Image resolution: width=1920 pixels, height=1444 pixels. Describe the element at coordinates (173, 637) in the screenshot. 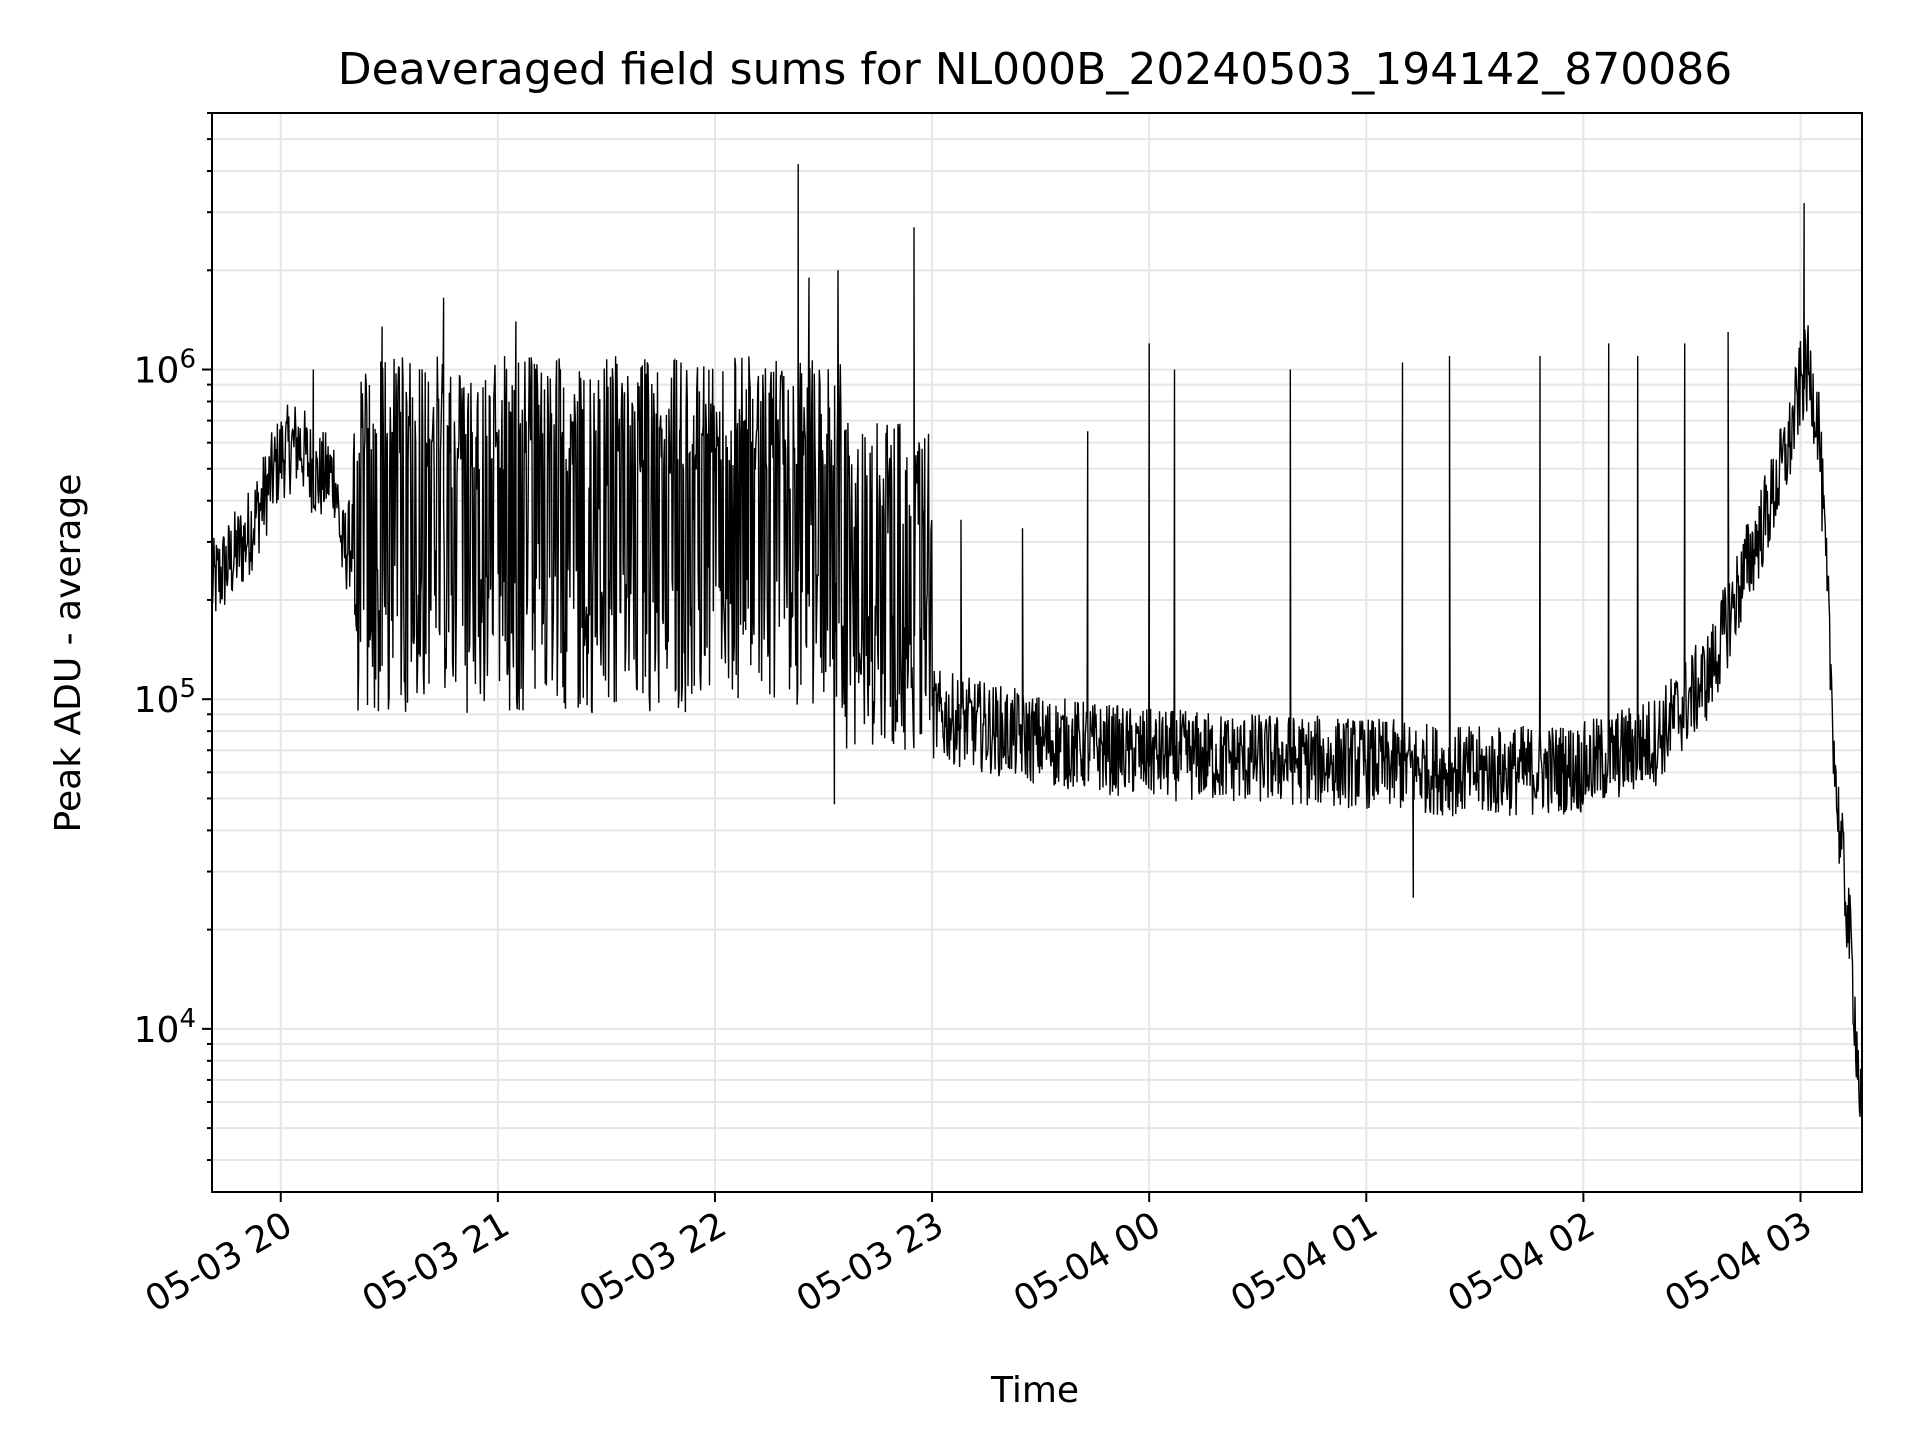

I see `y-axis: 10⁴ 10⁵ 10⁶` at that location.